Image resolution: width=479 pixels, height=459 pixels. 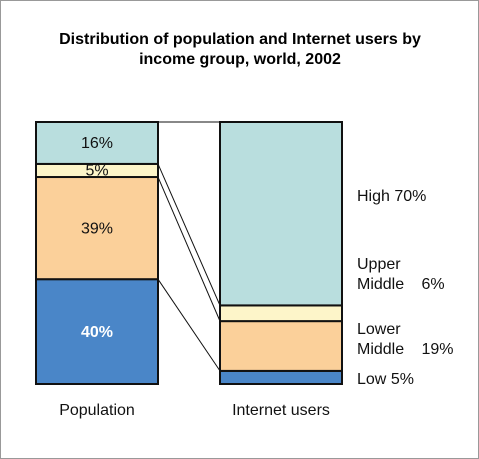 What do you see at coordinates (373, 196) in the screenshot?
I see `legend-name: High` at bounding box center [373, 196].